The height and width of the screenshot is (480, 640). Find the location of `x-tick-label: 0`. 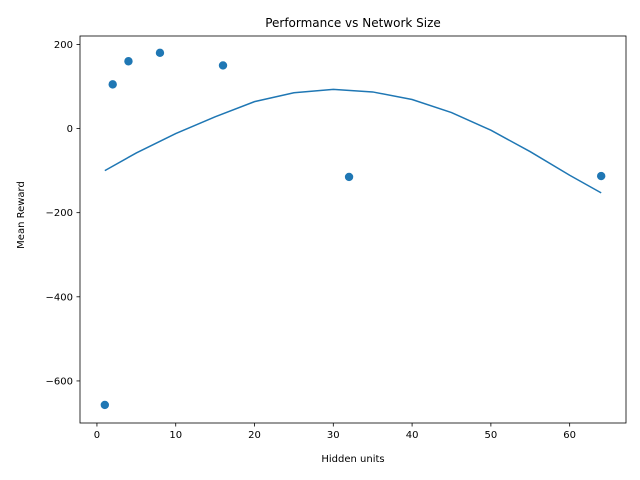

x-tick-label: 0 is located at coordinates (97, 435).